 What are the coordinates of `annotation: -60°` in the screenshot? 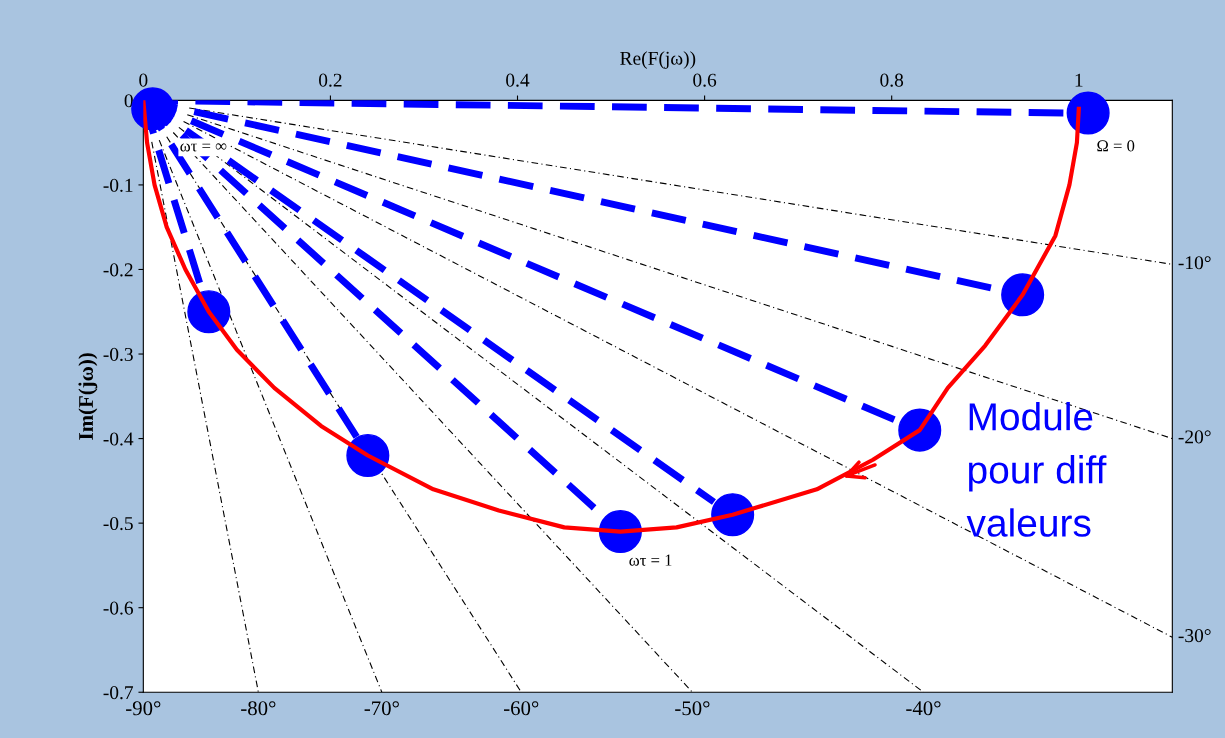 It's located at (521, 708).